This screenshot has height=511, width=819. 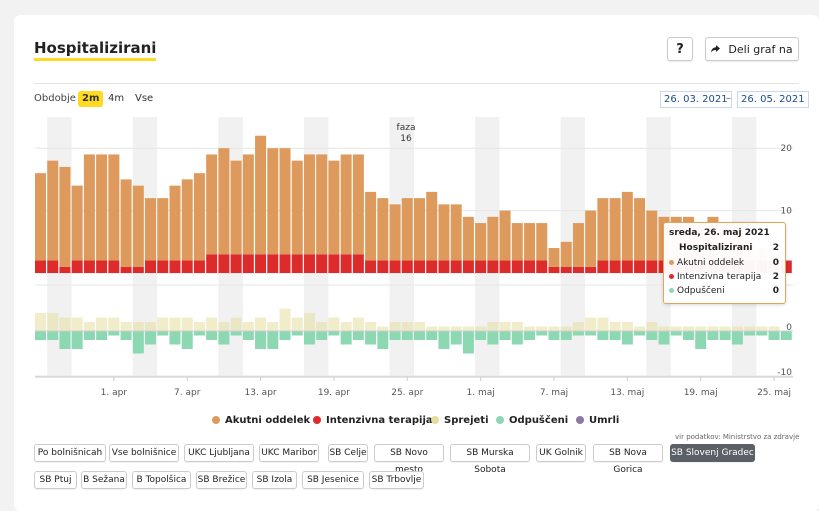 I want to click on period-option-4m: 4m, so click(x=116, y=98).